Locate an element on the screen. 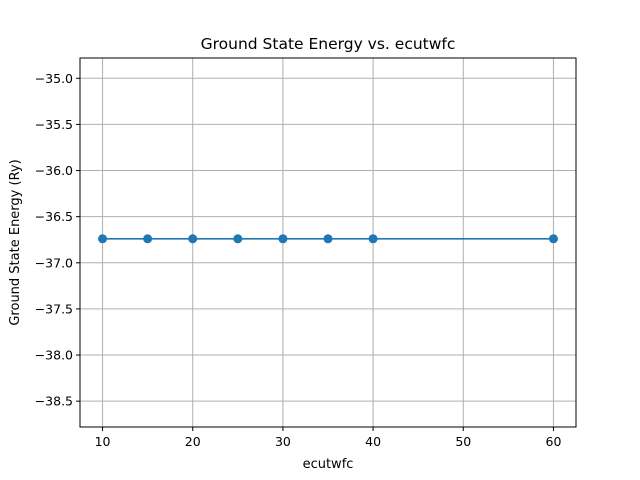 This screenshot has width=640, height=480. x-tick-label: 60 is located at coordinates (554, 441).